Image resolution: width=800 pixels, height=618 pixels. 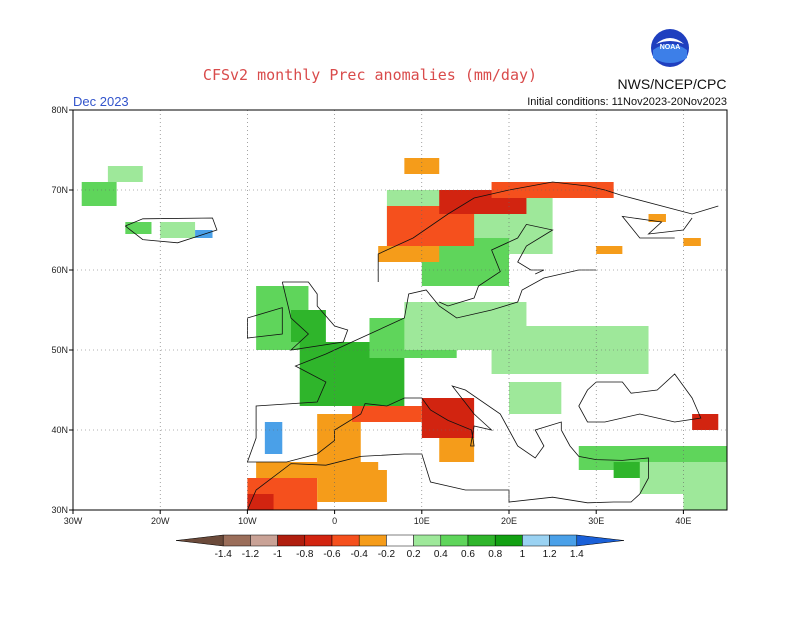 What do you see at coordinates (627, 102) in the screenshot?
I see `initial-conditions: Initial conditions: 11Nov2023-20Nov2023` at bounding box center [627, 102].